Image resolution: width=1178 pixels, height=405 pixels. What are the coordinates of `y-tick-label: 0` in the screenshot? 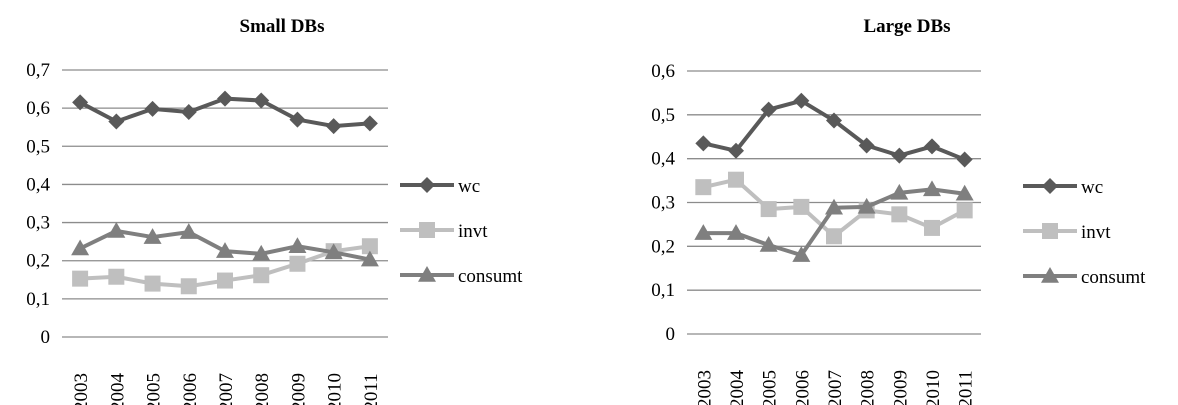 It's located at (46, 337).